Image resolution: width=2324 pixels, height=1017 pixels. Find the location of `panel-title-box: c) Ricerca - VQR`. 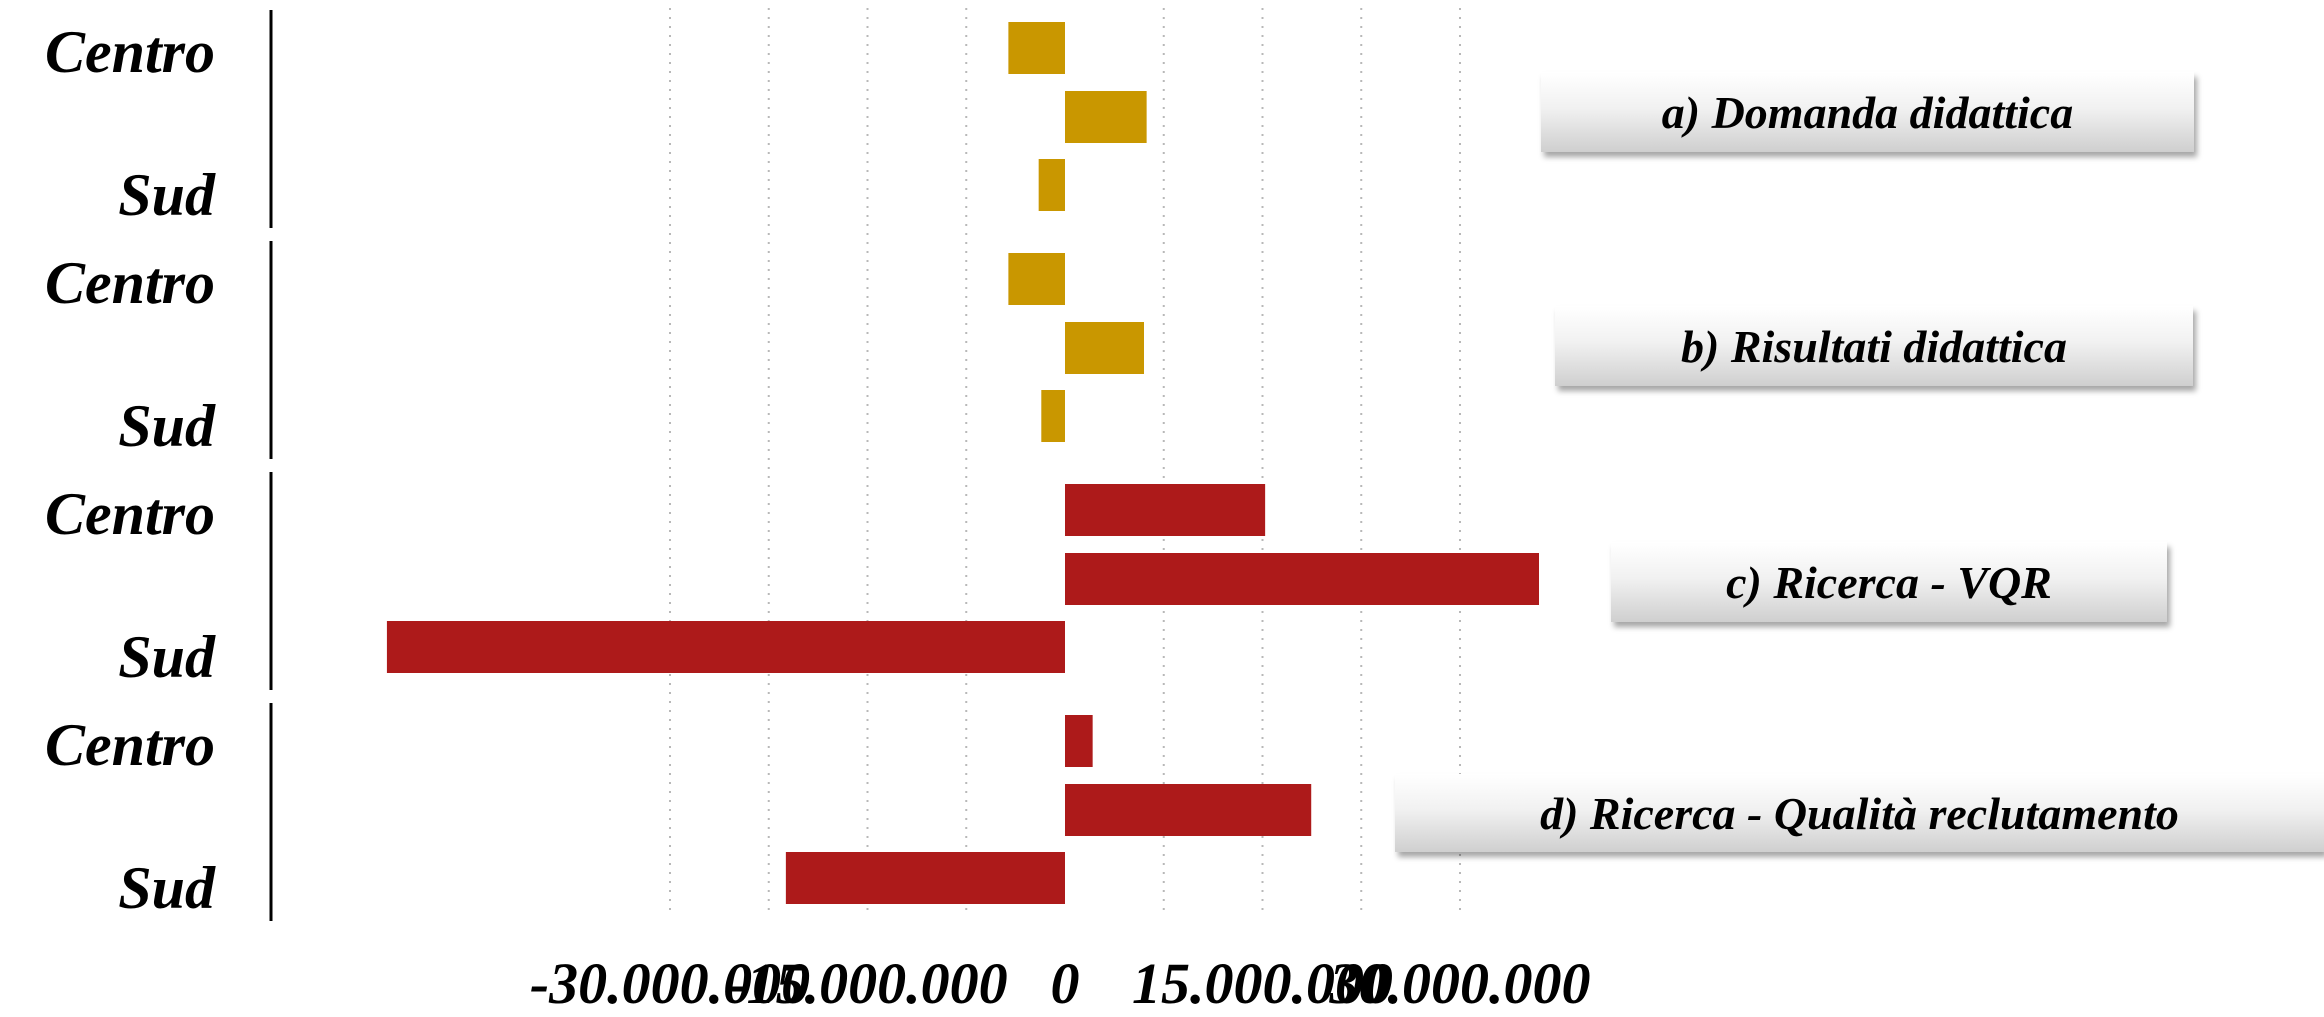

panel-title-box: c) Ricerca - VQR is located at coordinates (1889, 582).